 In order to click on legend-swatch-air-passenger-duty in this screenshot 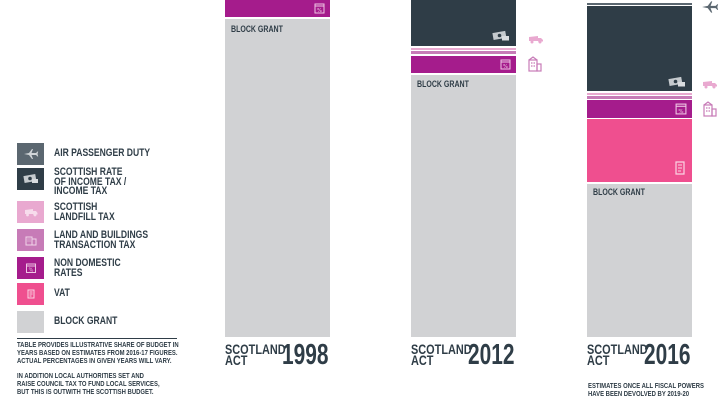, I will do `click(30, 154)`.